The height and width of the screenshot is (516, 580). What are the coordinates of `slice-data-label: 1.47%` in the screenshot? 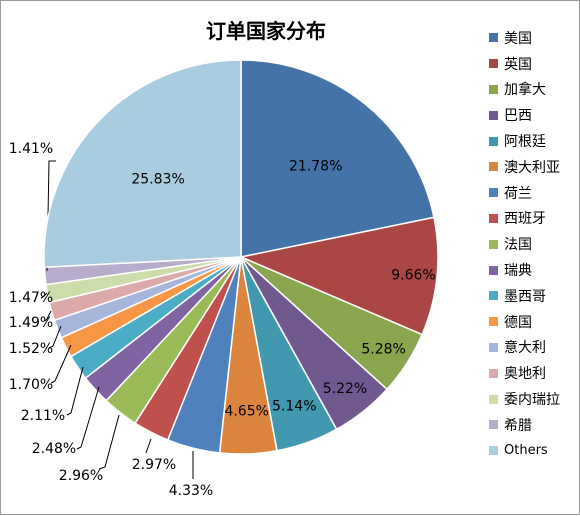 It's located at (31, 298).